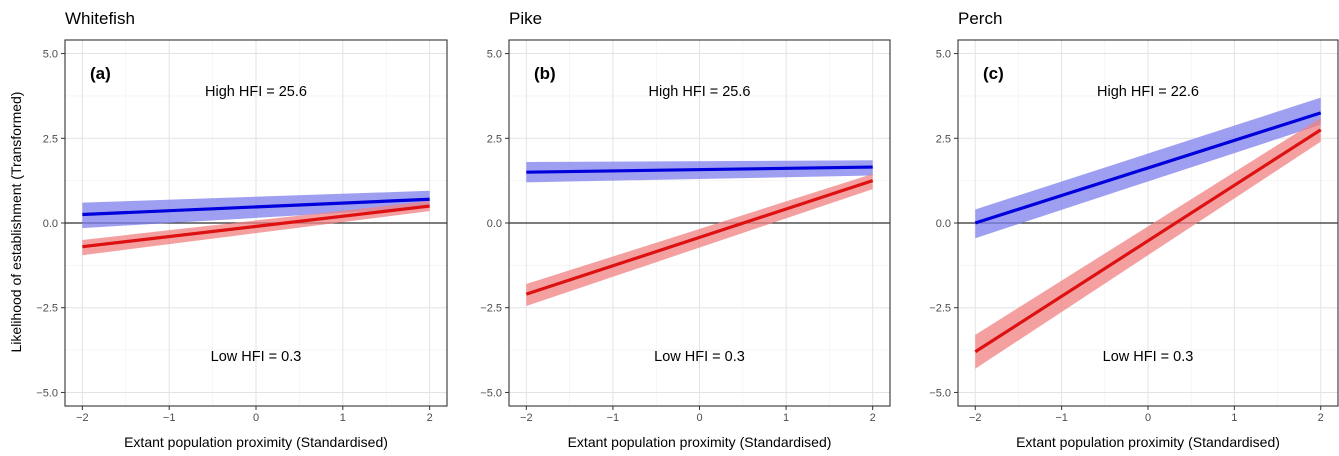  Describe the element at coordinates (100, 73) in the screenshot. I see `panel-tag: (a)` at that location.